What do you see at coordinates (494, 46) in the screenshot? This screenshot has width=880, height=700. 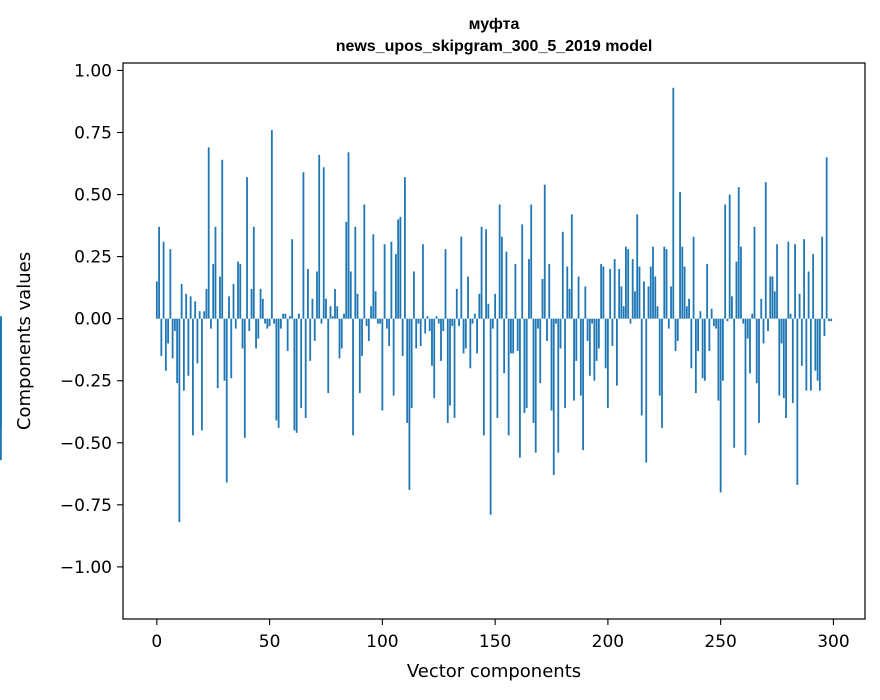 I see `chart-subtitle: news_upos_skipgram_300_5_2019 model` at bounding box center [494, 46].